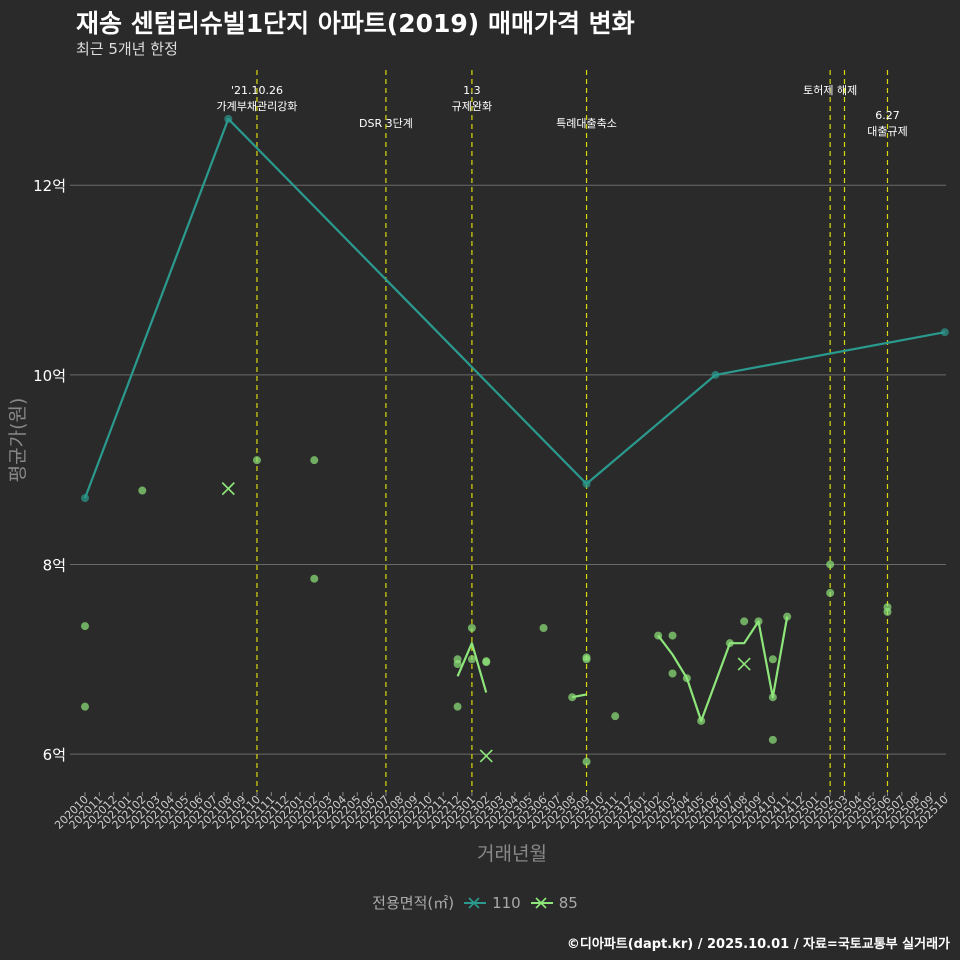  What do you see at coordinates (256, 106) in the screenshot?
I see `event-label: 가계부채관리강화` at bounding box center [256, 106].